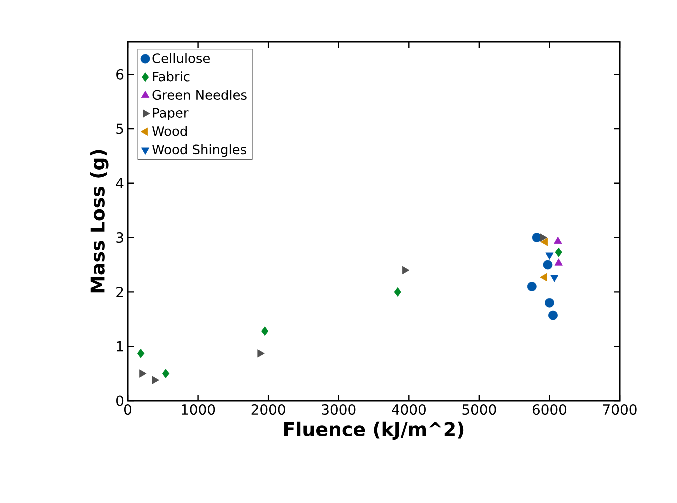 The width and height of the screenshot is (677, 503). What do you see at coordinates (199, 95) in the screenshot?
I see `legend-label: Green Needles` at bounding box center [199, 95].